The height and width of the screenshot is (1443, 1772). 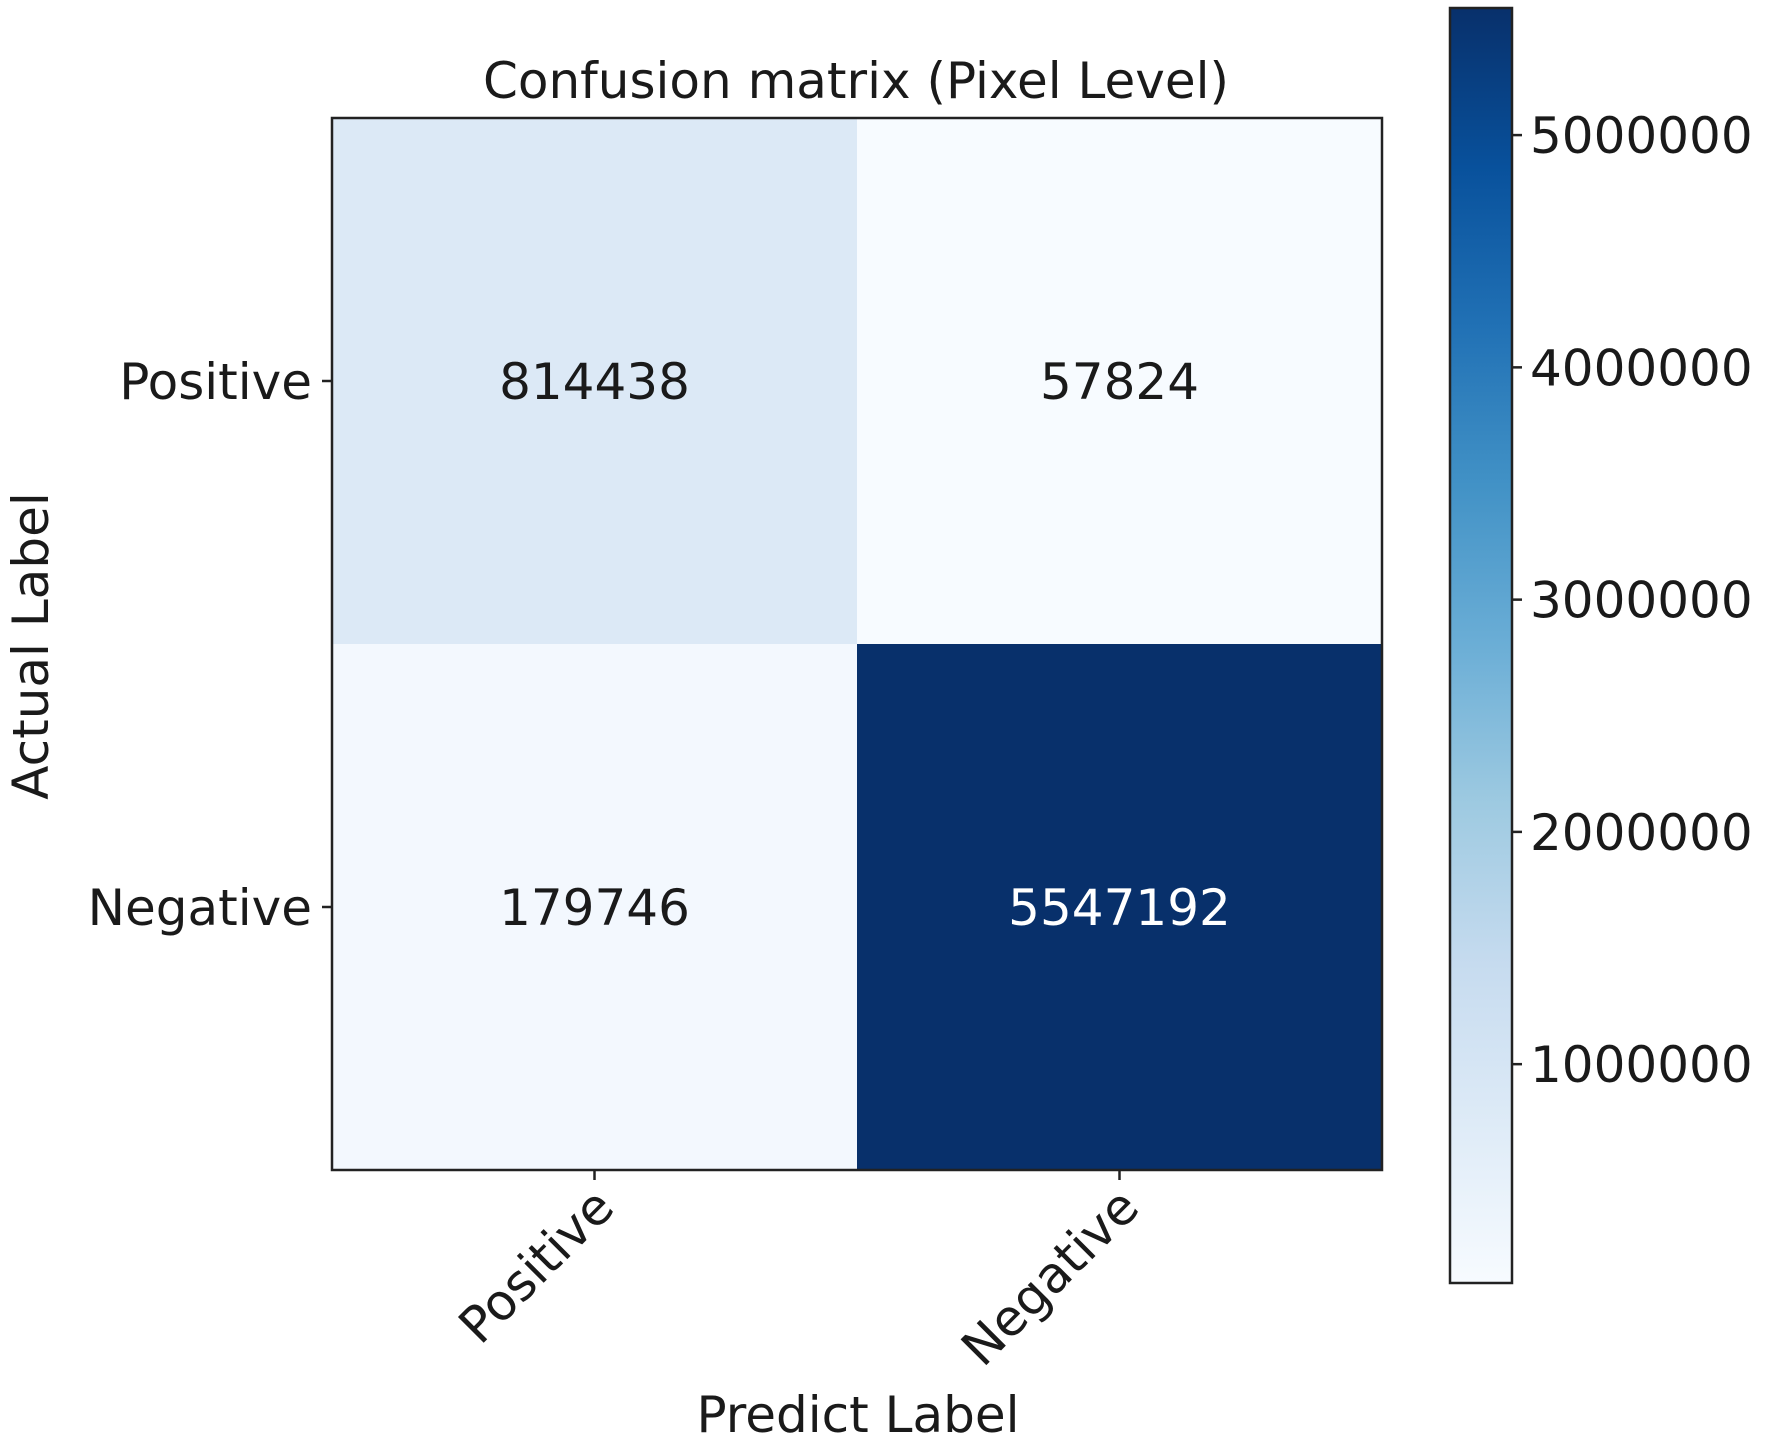 What do you see at coordinates (1641, 601) in the screenshot?
I see `colorbar-tick-label: 3000000` at bounding box center [1641, 601].